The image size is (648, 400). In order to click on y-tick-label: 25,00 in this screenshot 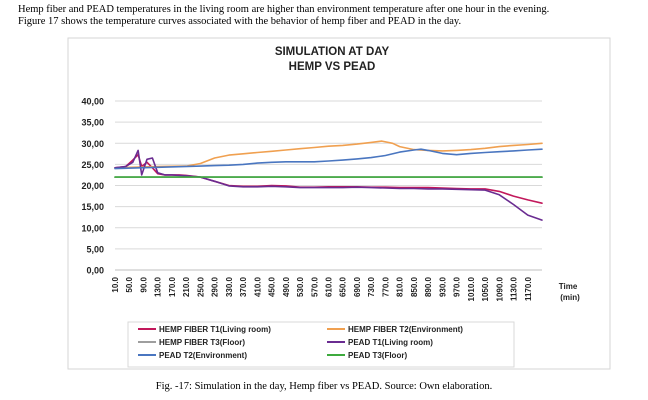, I will do `click(92, 165)`.